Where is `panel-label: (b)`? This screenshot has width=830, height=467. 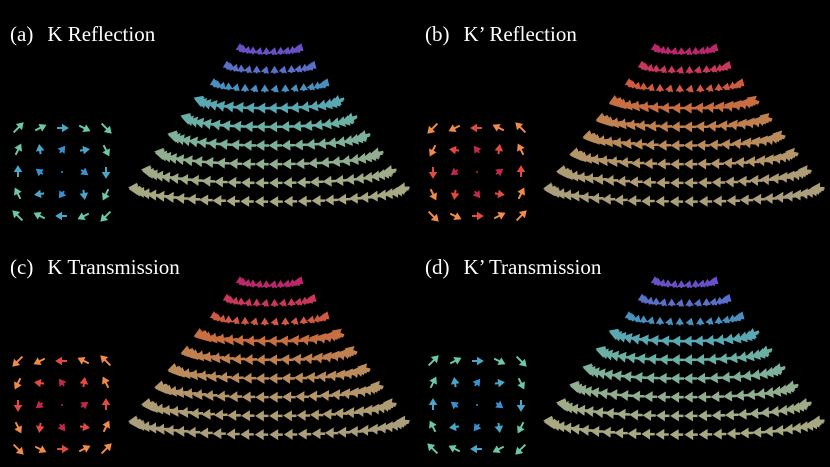
panel-label: (b) is located at coordinates (437, 34).